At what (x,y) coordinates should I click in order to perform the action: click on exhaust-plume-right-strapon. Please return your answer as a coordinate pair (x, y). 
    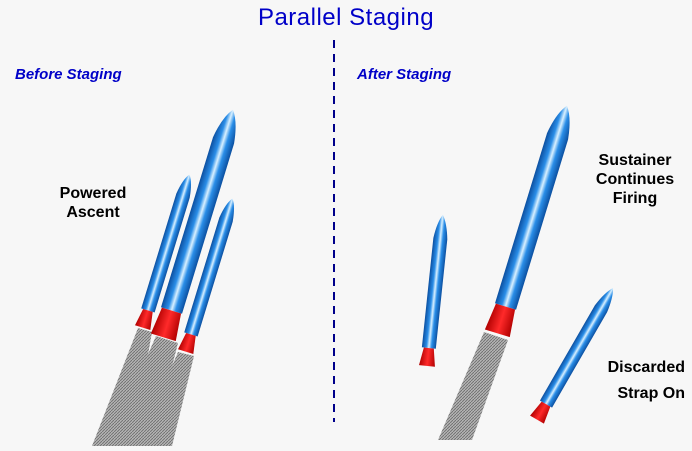
    Looking at the image, I should click on (166, 399).